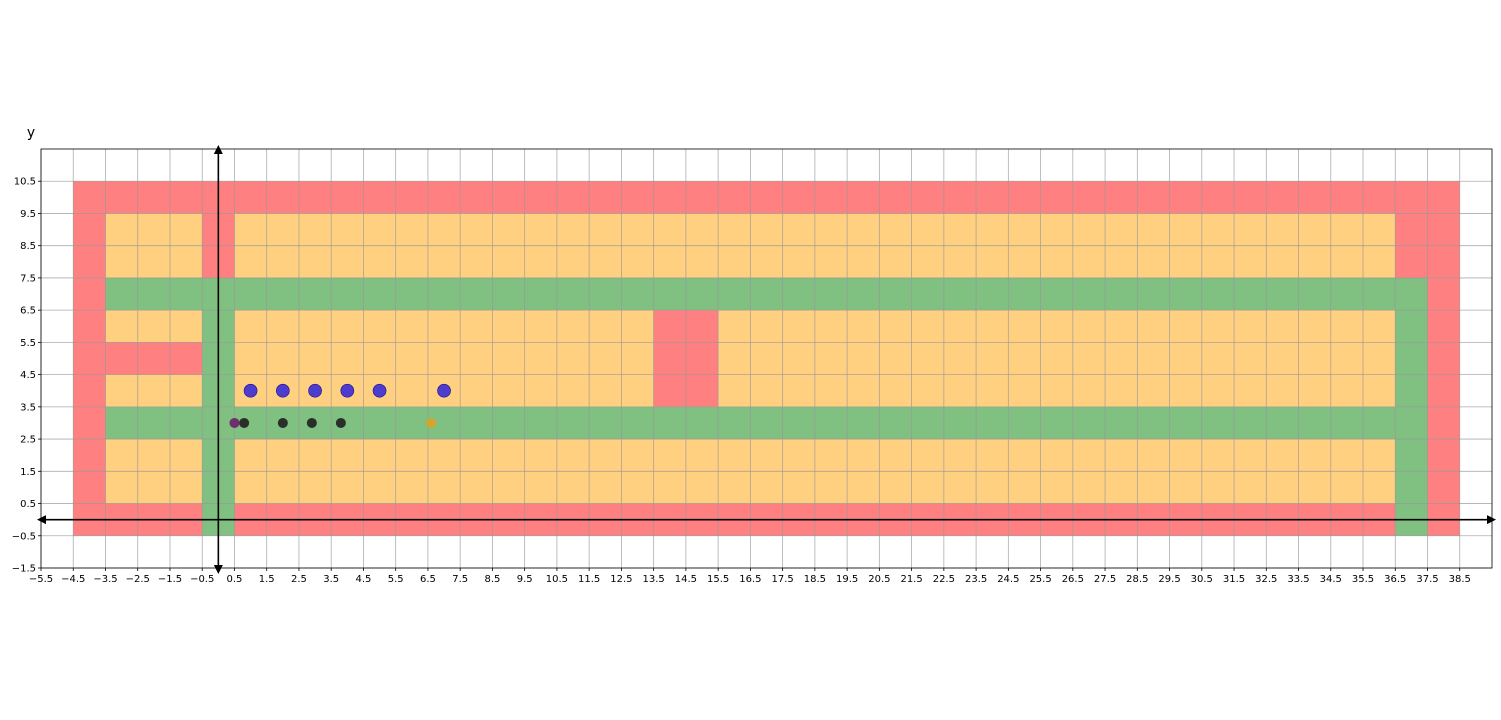  I want to click on x-tick-label-26: 20.5, so click(879, 579).